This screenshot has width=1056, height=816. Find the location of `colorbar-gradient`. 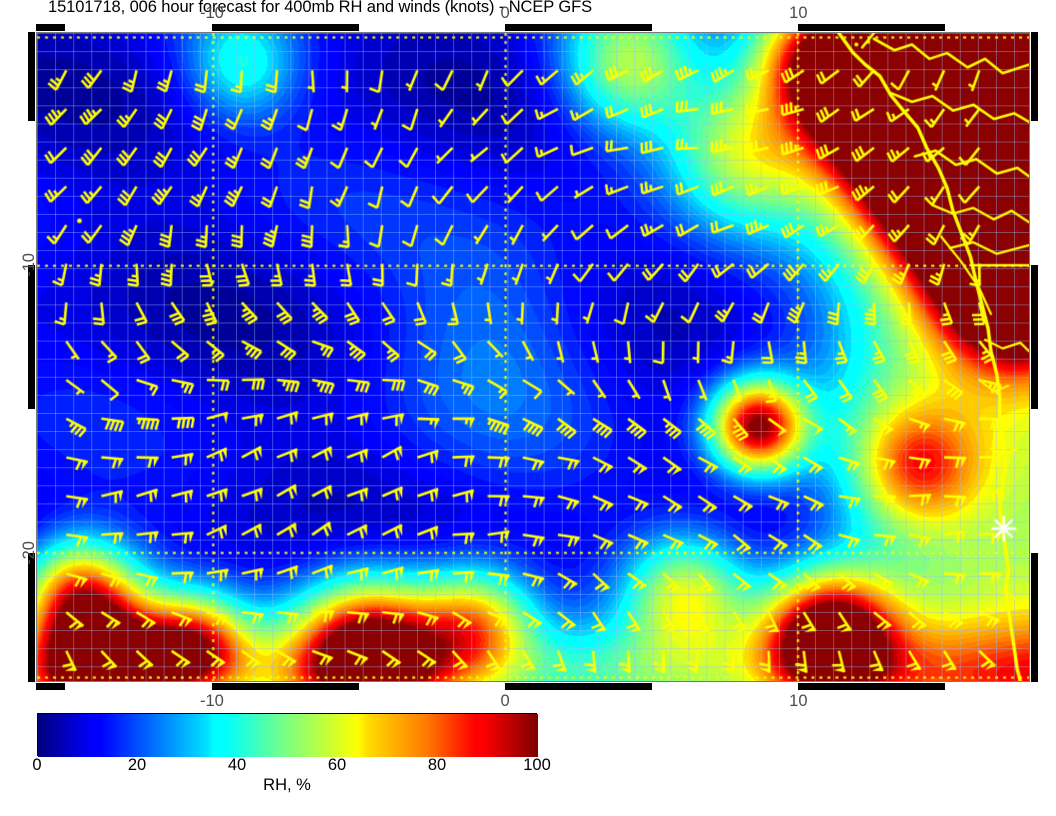

colorbar-gradient is located at coordinates (288, 735).